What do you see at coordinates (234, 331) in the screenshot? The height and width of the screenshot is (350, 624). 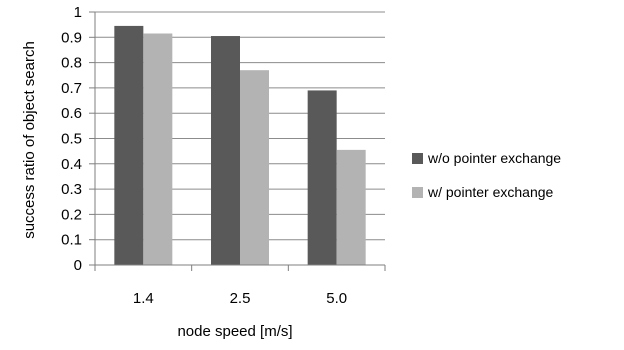 I see `x-axis-title: node speed [m/s]` at bounding box center [234, 331].